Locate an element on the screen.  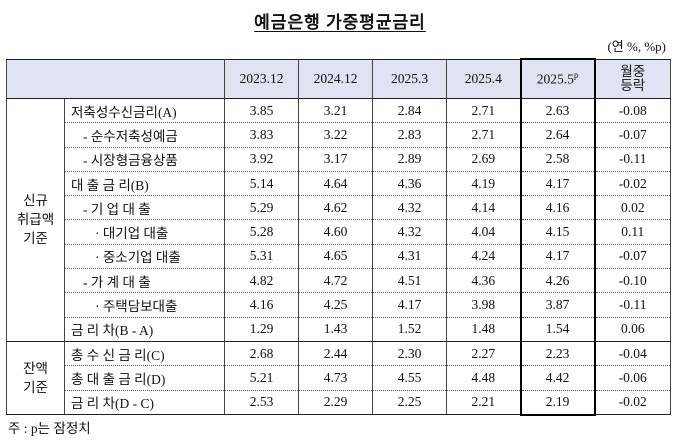
cell-value: 4.14 is located at coordinates (483, 208).